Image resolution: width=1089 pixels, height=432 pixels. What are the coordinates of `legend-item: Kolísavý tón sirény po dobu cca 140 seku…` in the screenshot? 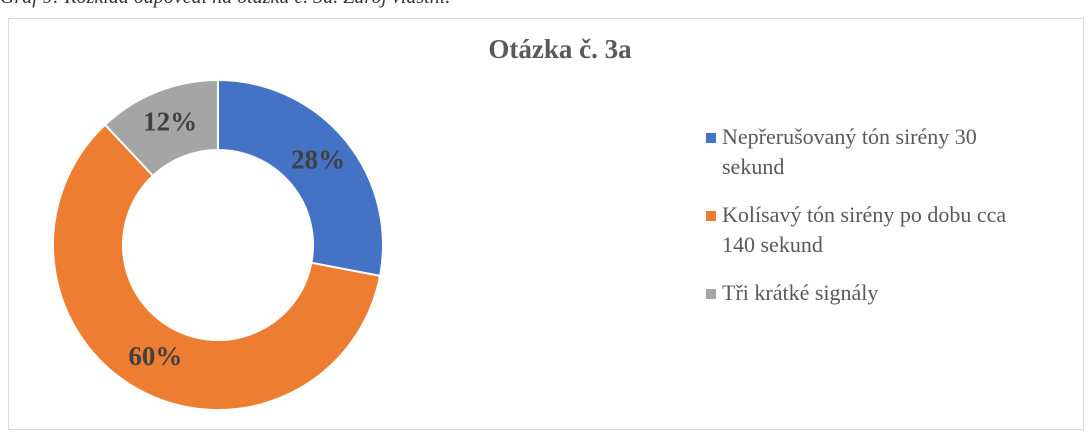 It's located at (866, 230).